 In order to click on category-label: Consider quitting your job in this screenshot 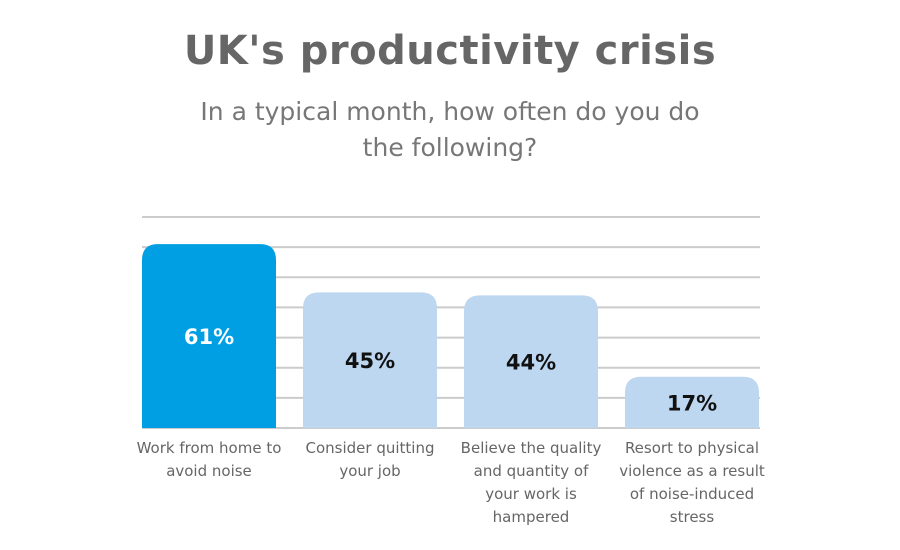, I will do `click(370, 459)`.